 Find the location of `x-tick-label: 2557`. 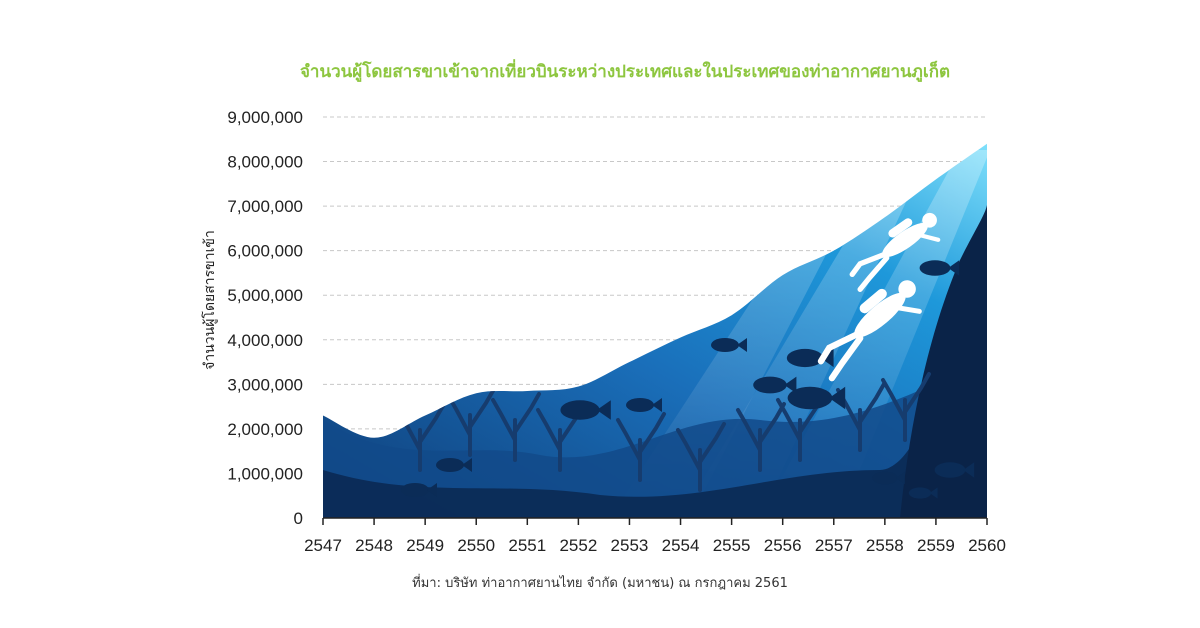

x-tick-label: 2557 is located at coordinates (834, 545).